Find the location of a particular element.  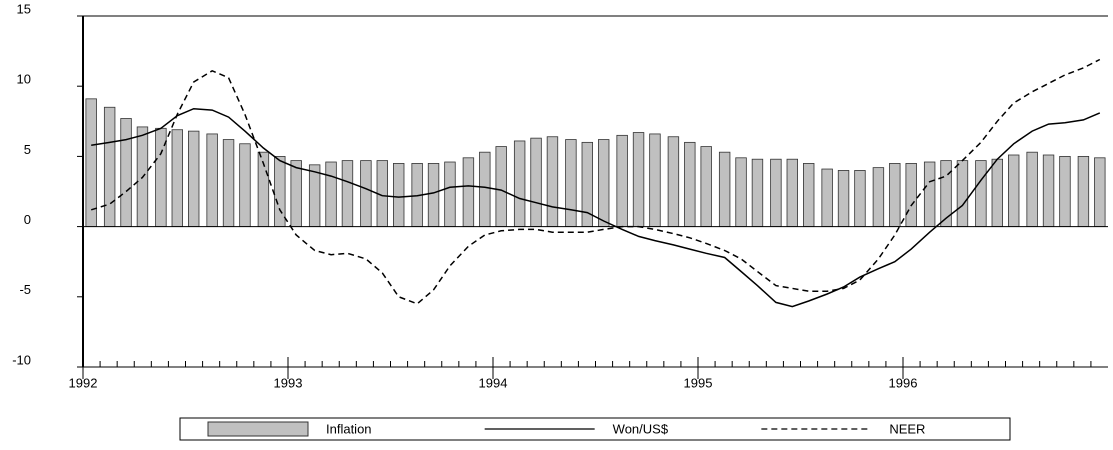

legend-swatch is located at coordinates (258, 429).